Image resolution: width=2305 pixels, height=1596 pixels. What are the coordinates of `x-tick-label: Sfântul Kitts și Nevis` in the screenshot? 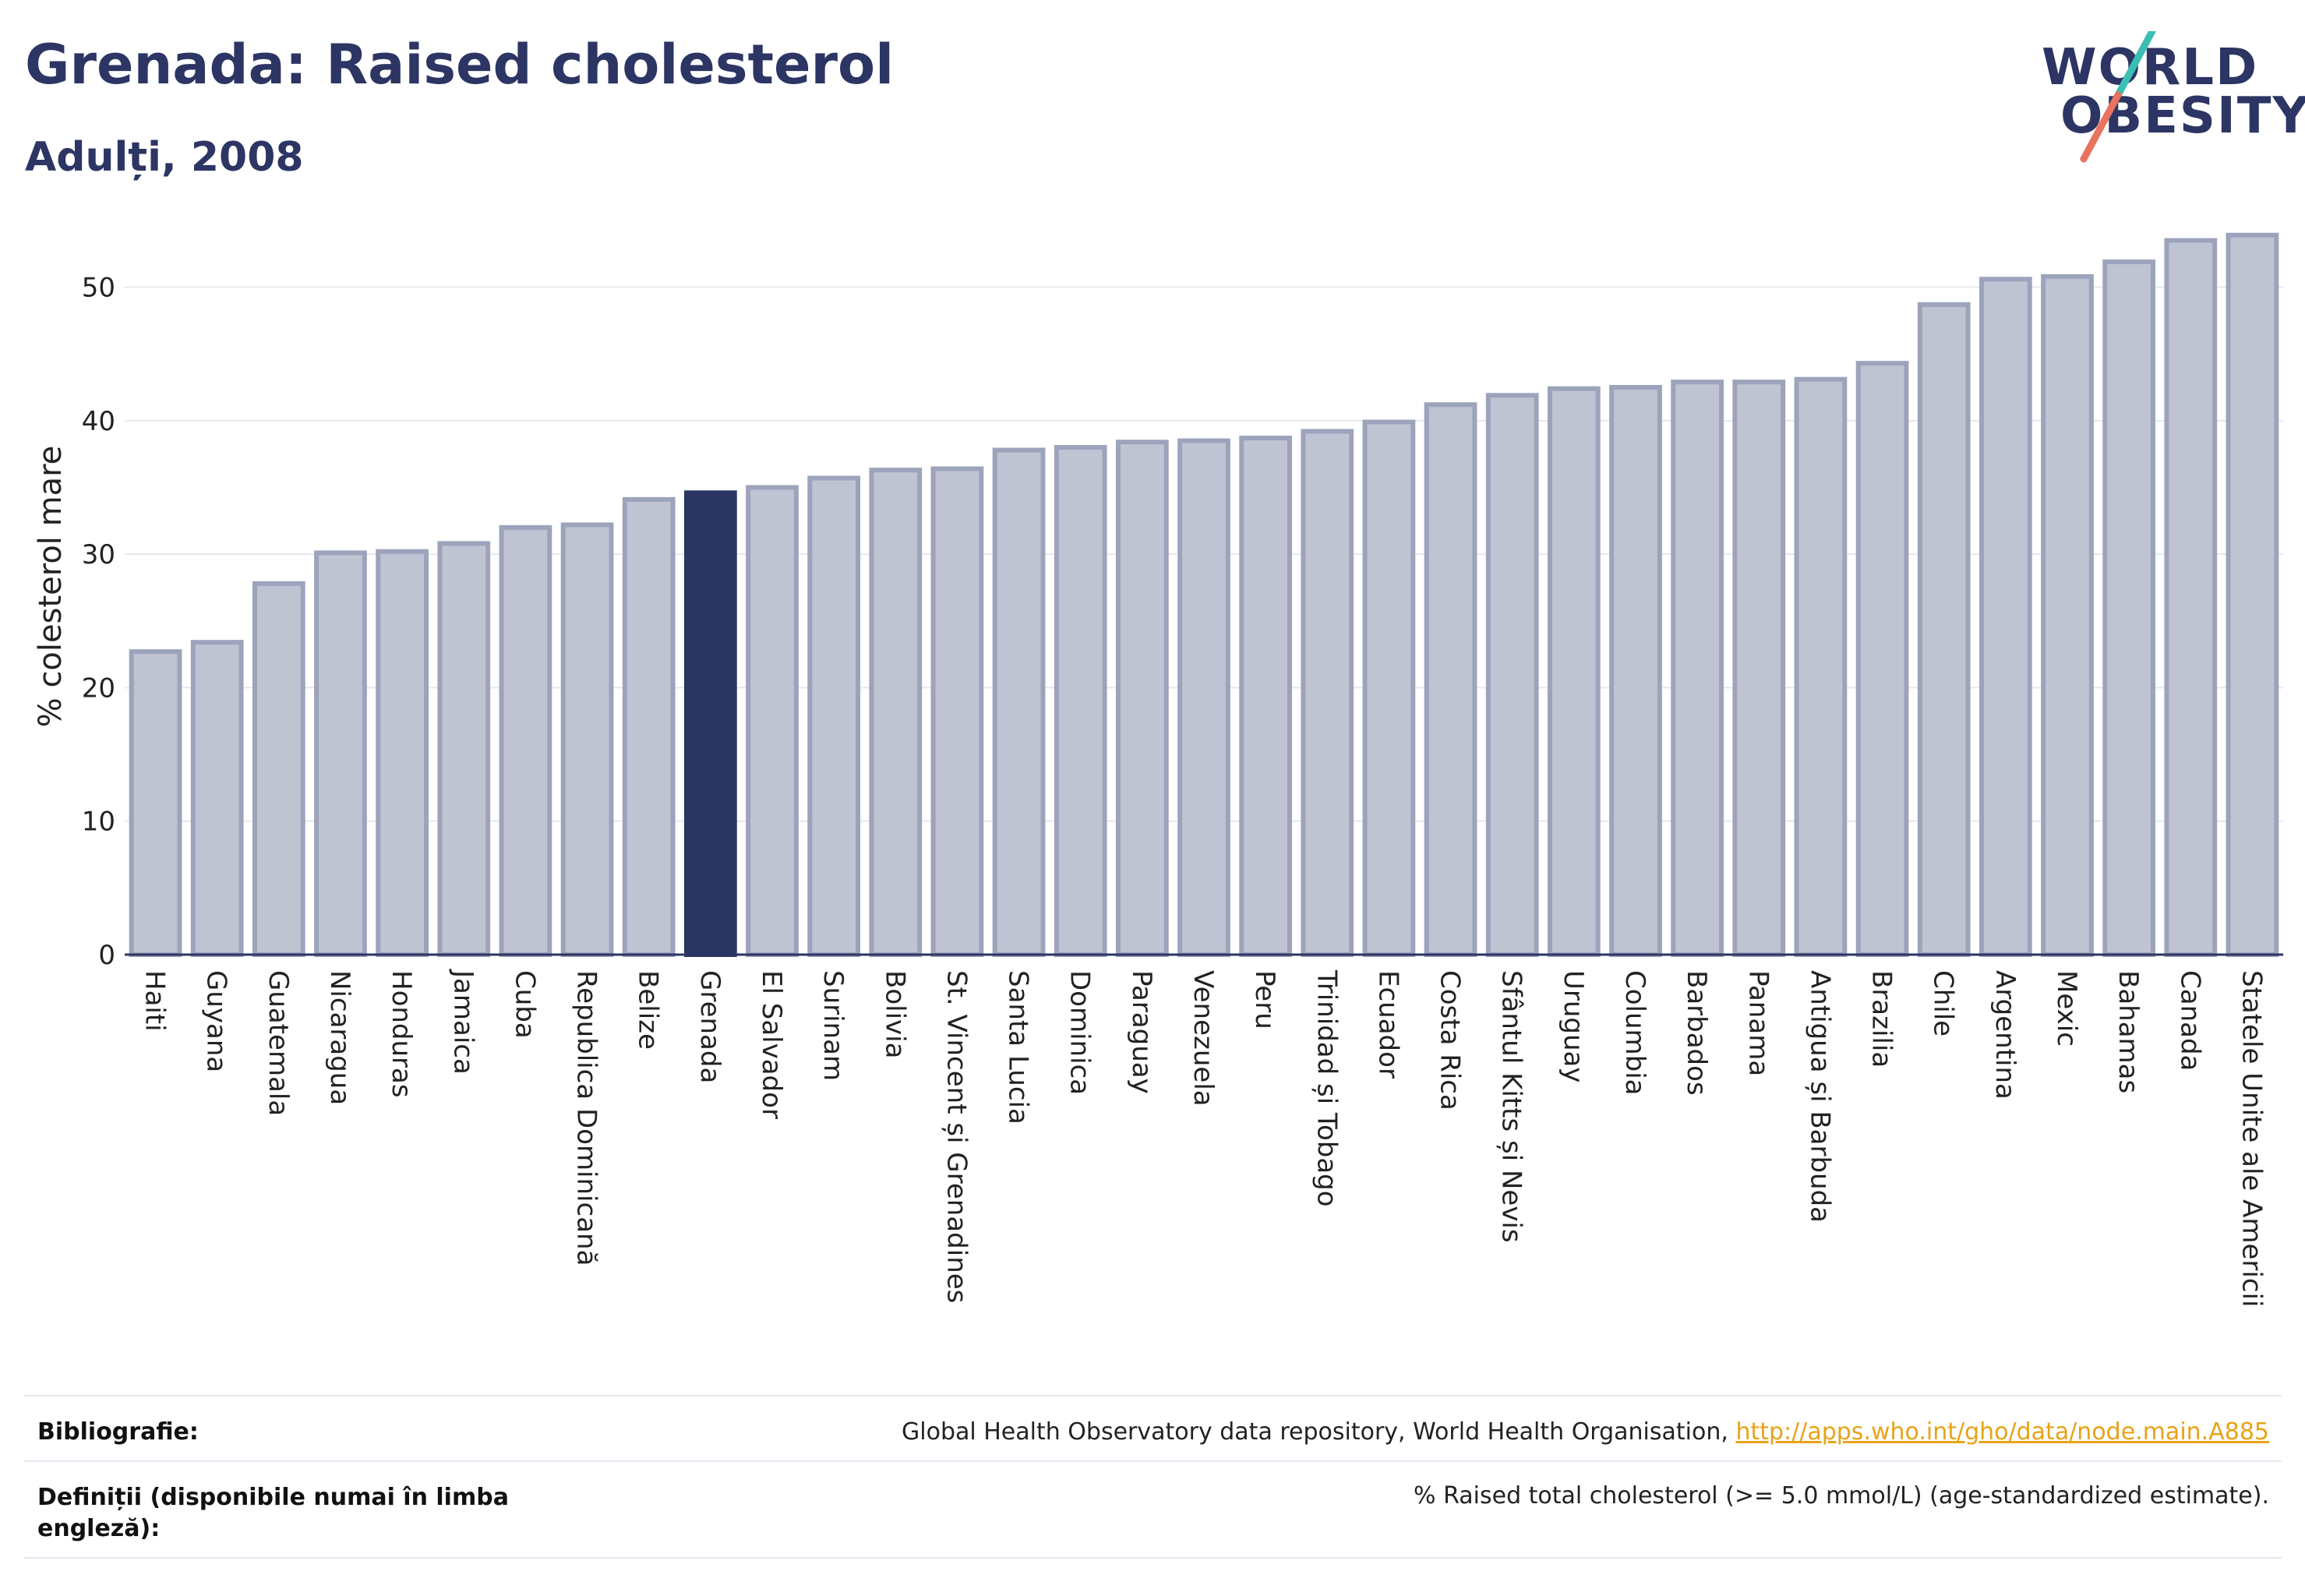 It's located at (1511, 1106).